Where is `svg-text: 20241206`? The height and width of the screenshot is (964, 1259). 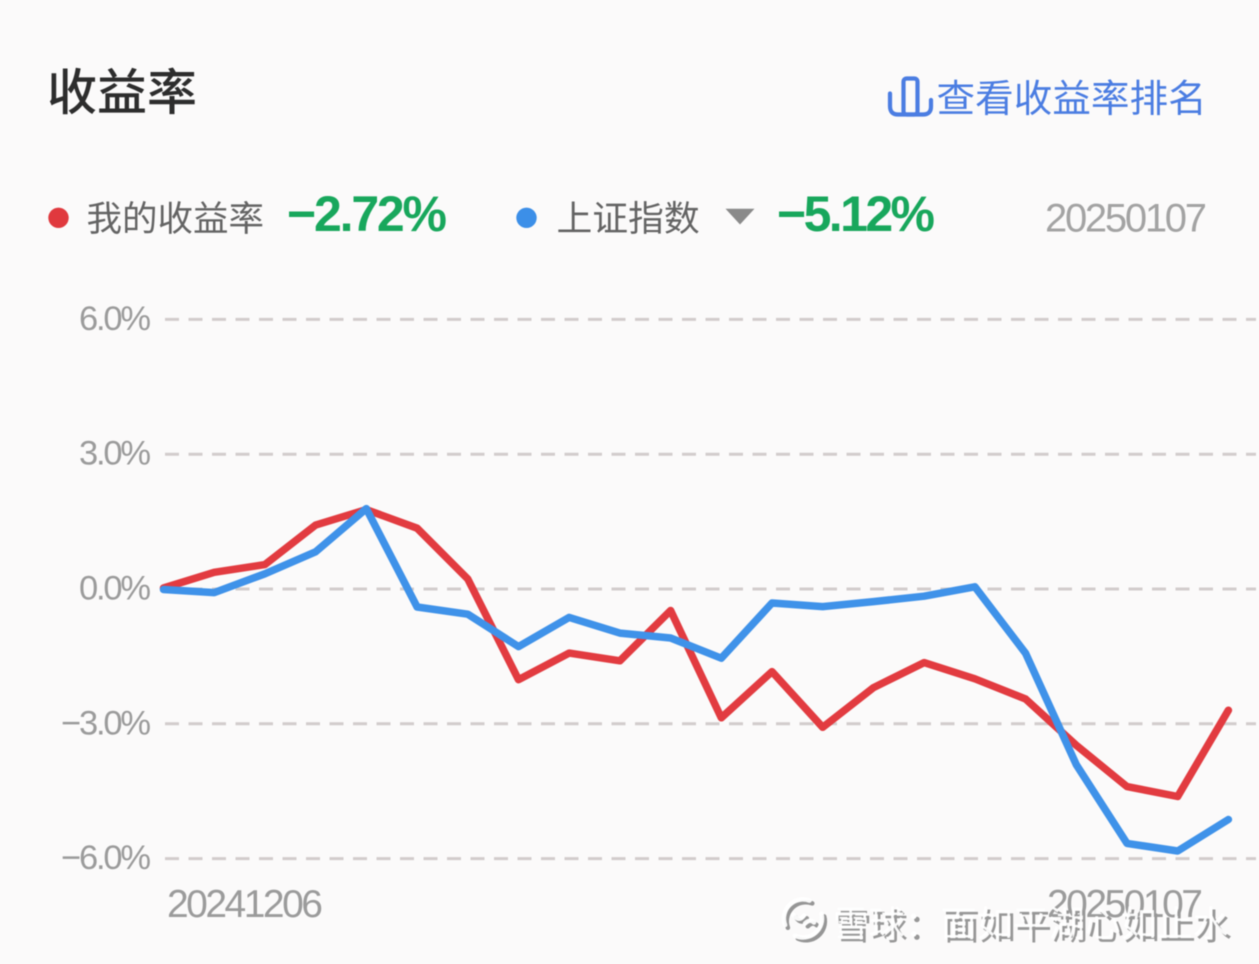
svg-text: 20241206 is located at coordinates (245, 904).